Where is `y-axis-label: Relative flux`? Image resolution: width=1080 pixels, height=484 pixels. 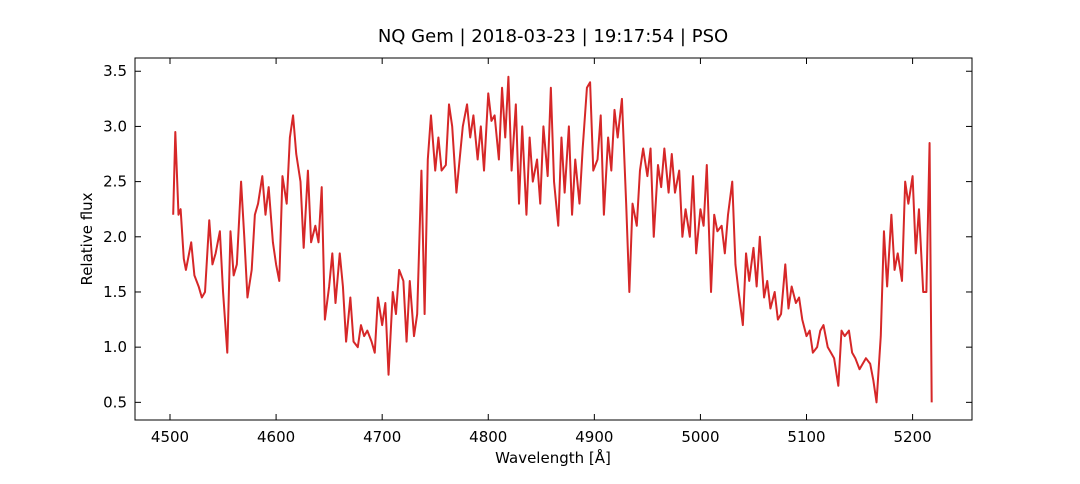
y-axis-label: Relative flux is located at coordinates (87, 238).